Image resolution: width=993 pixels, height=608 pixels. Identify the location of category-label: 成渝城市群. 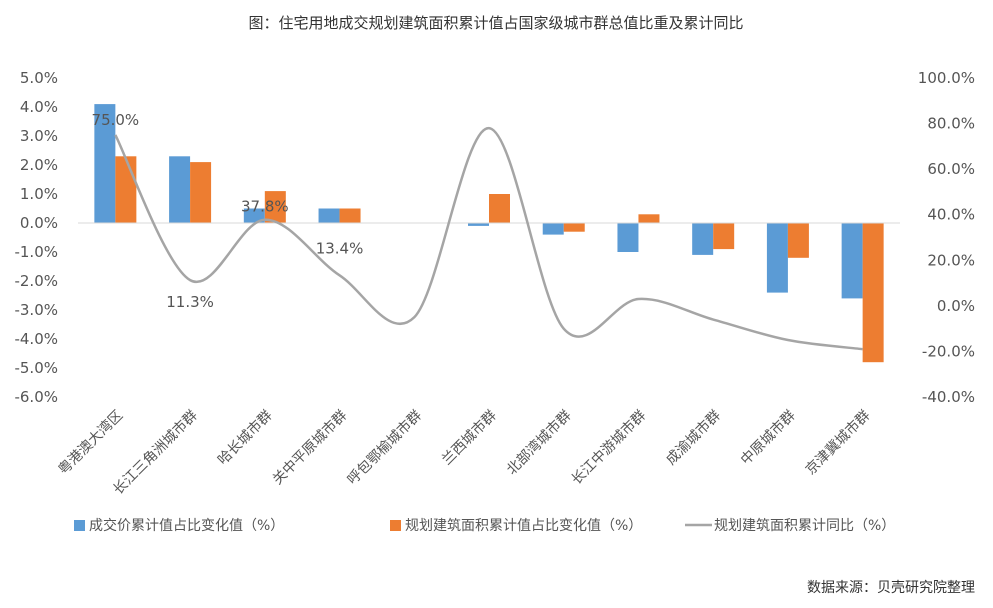
(693, 438).